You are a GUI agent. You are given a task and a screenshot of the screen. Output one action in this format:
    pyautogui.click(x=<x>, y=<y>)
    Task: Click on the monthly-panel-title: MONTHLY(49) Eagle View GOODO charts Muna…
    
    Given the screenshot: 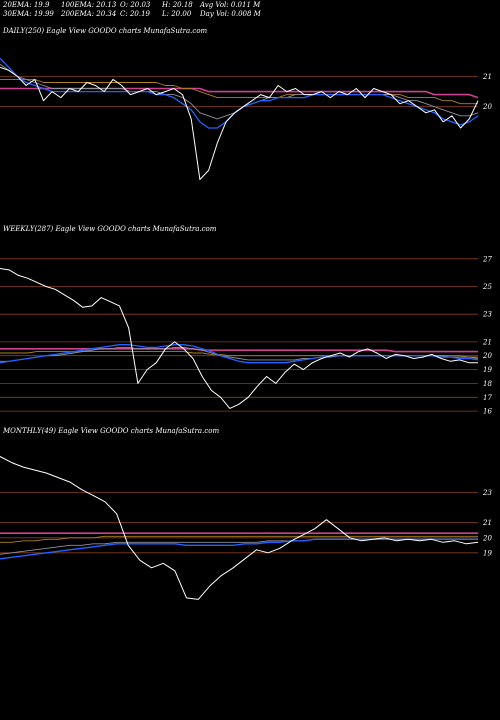 What is the action you would take?
    pyautogui.click(x=111, y=431)
    